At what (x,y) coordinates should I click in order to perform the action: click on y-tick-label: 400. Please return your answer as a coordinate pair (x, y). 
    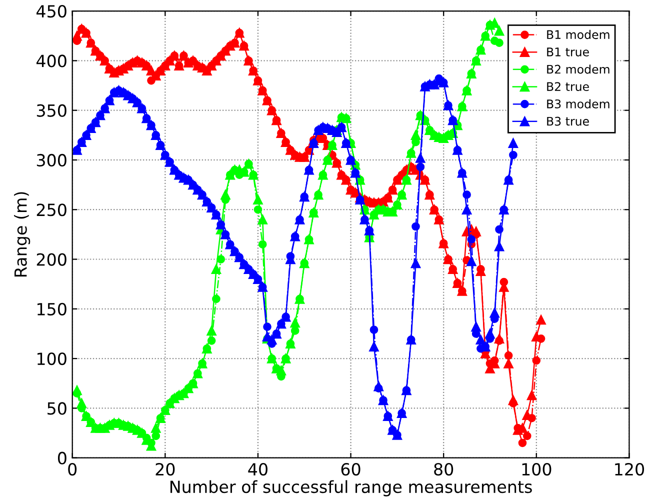
    Looking at the image, I should click on (51, 61).